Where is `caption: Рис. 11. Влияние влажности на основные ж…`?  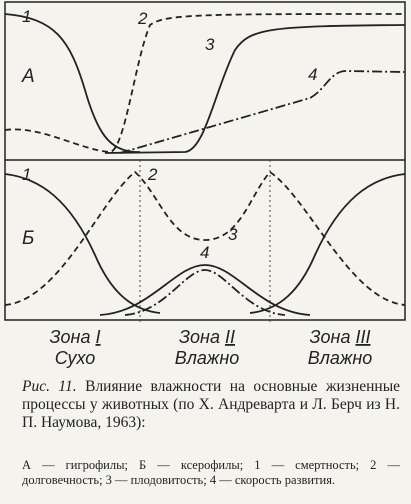
caption: Рис. 11. Влияние влажности на основные ж… is located at coordinates (211, 405).